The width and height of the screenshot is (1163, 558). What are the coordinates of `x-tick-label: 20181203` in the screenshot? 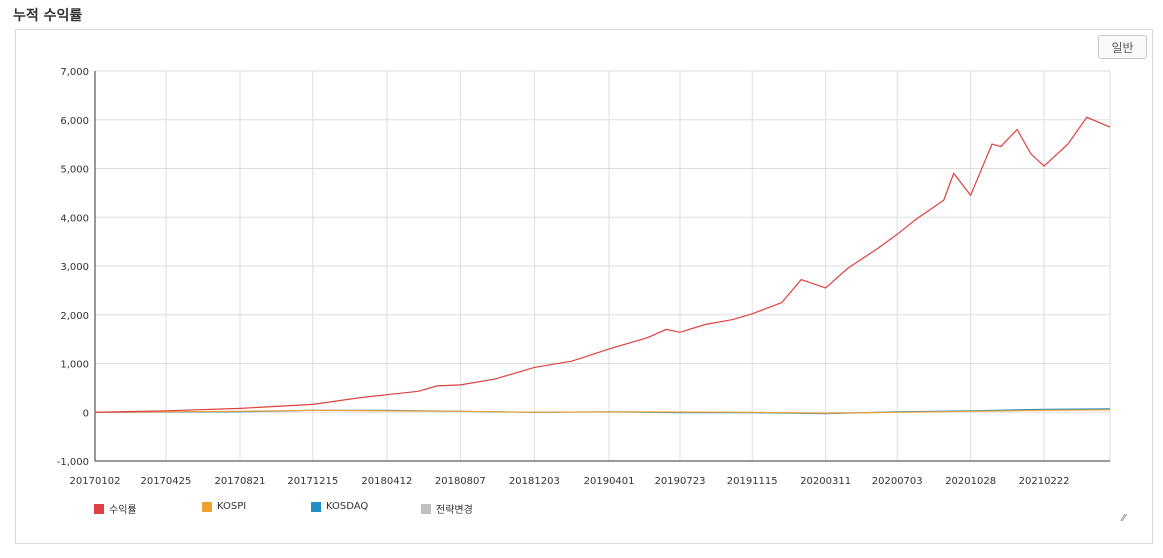 It's located at (534, 481).